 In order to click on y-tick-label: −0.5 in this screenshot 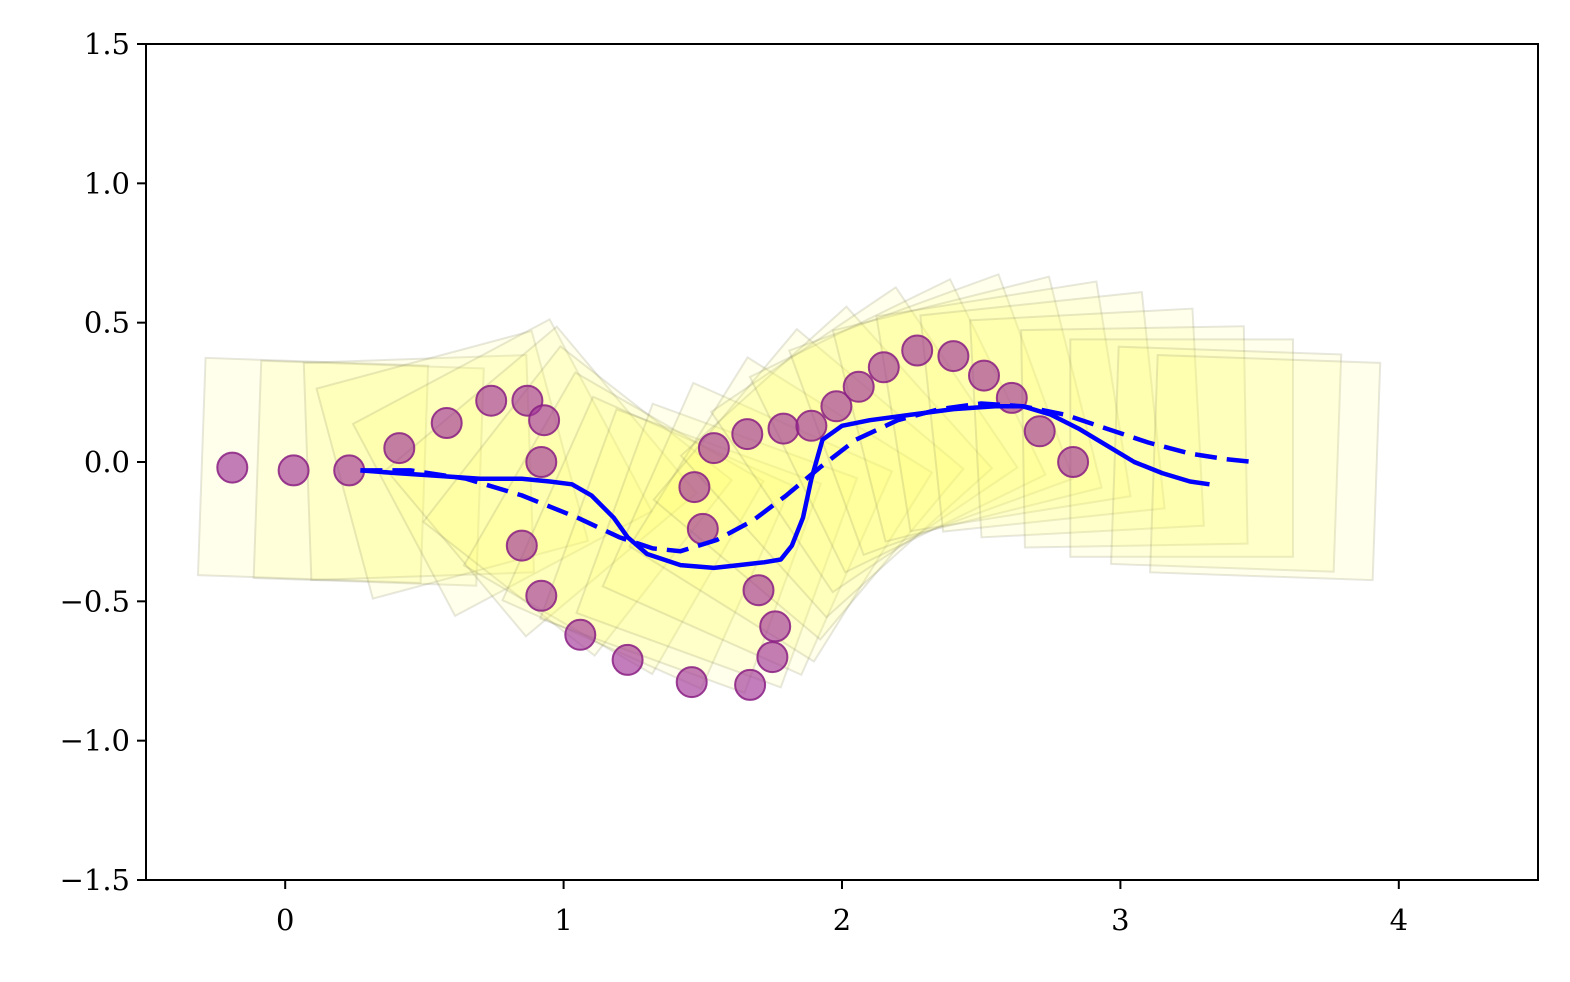, I will do `click(95, 601)`.